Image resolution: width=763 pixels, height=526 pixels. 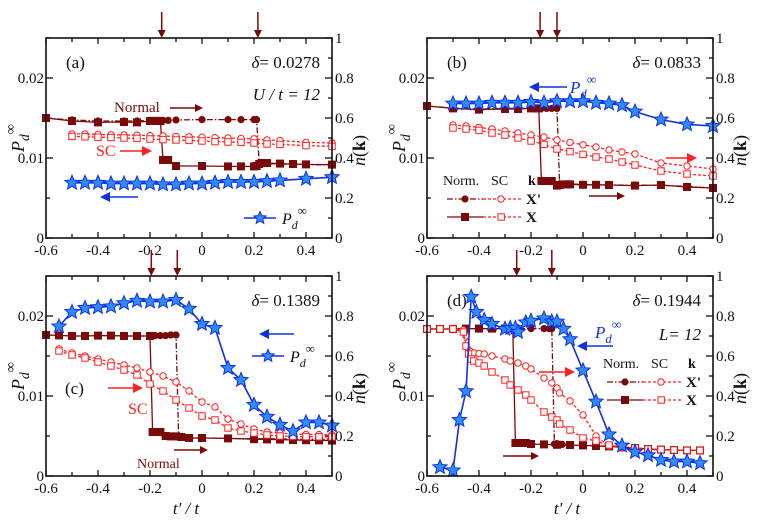 I want to click on delta-label: δ= 0.0833, so click(x=667, y=62).